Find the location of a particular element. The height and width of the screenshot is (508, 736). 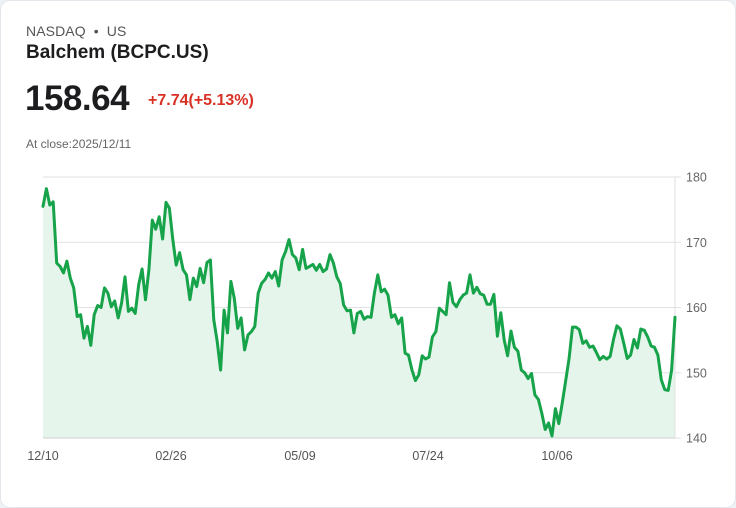

x-tick-label: 12/10 is located at coordinates (42, 456).